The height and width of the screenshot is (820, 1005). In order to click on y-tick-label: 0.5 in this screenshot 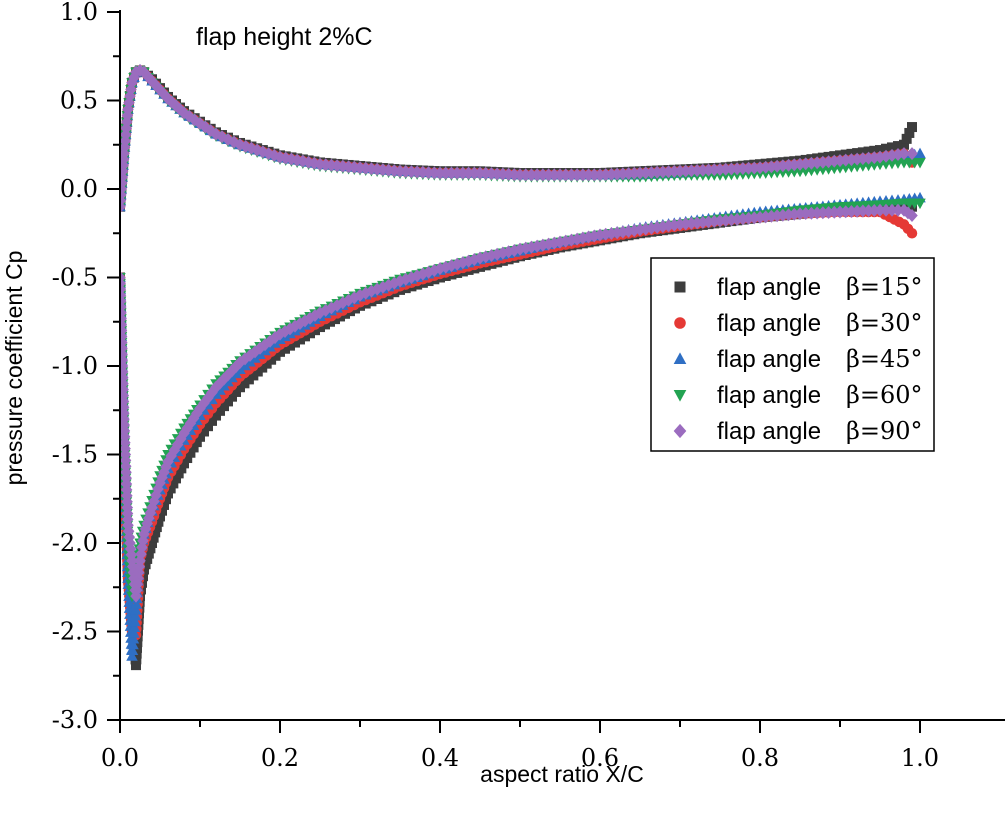, I will do `click(79, 101)`.